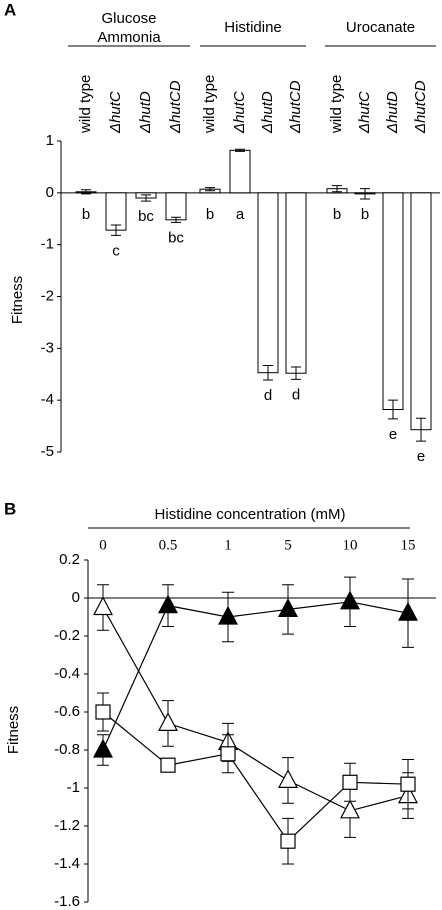  I want to click on x-tick-label: 1, so click(228, 545).